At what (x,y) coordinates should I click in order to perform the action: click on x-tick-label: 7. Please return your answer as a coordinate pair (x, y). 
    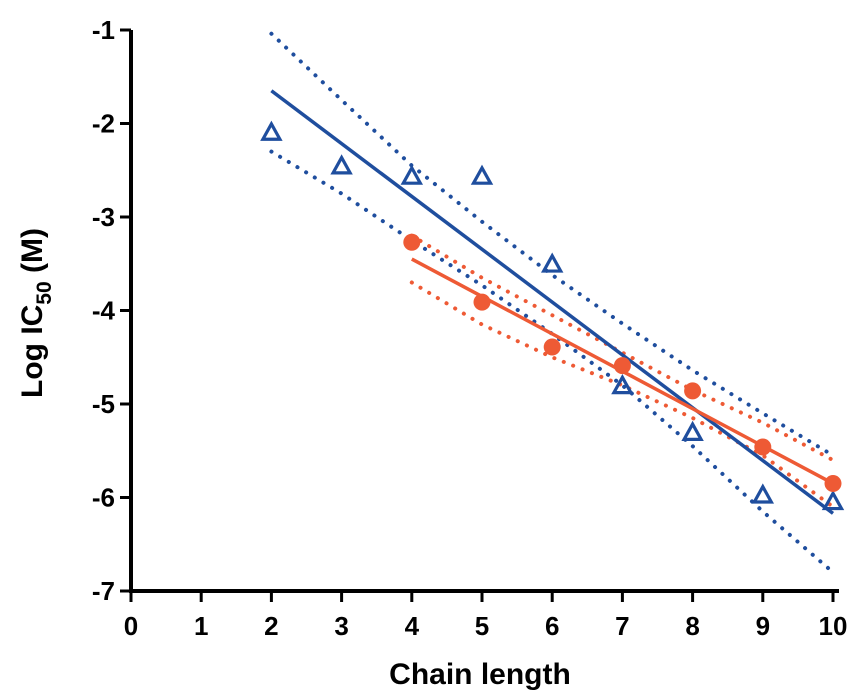
    Looking at the image, I should click on (622, 626).